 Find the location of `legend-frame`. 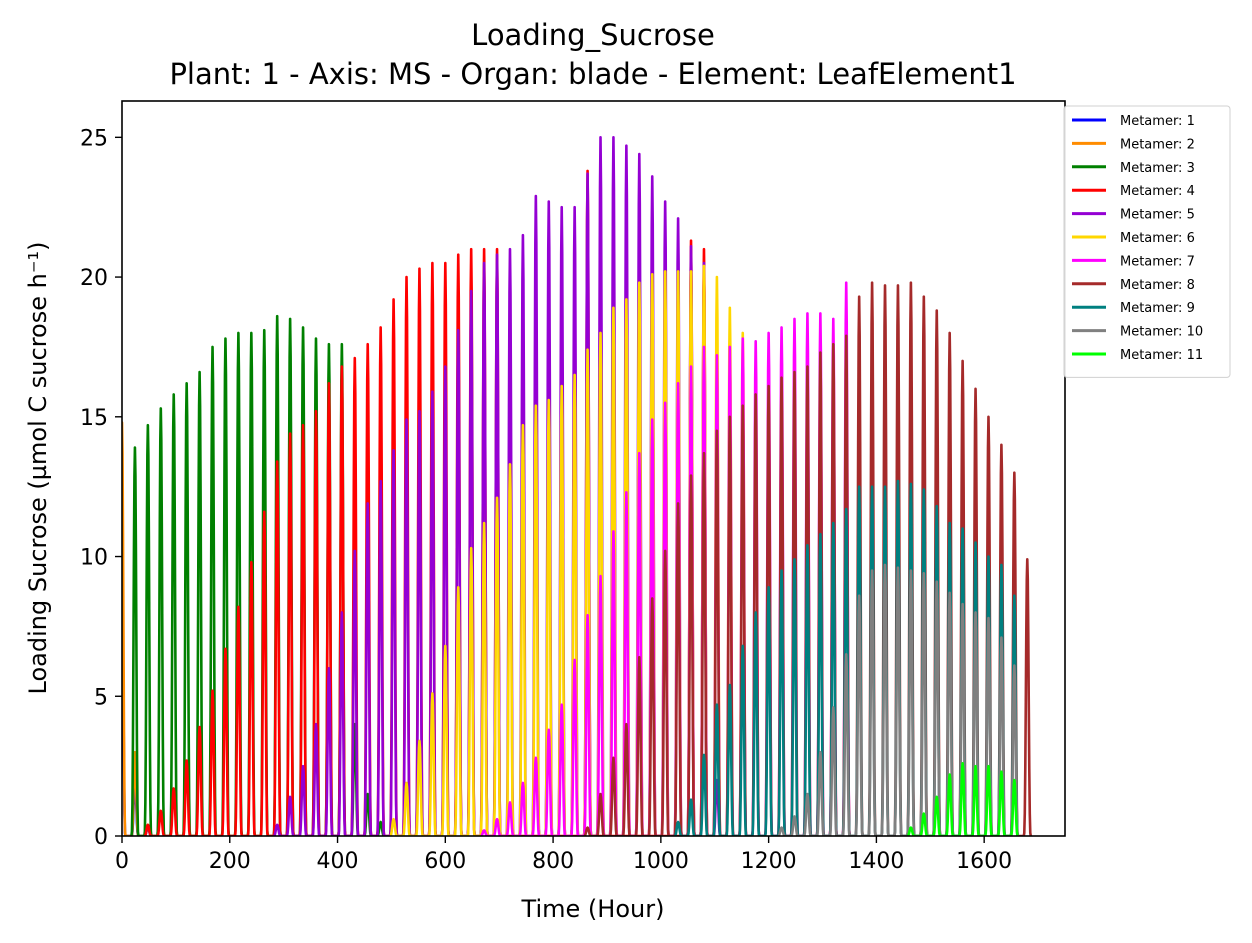

legend-frame is located at coordinates (1147, 241).